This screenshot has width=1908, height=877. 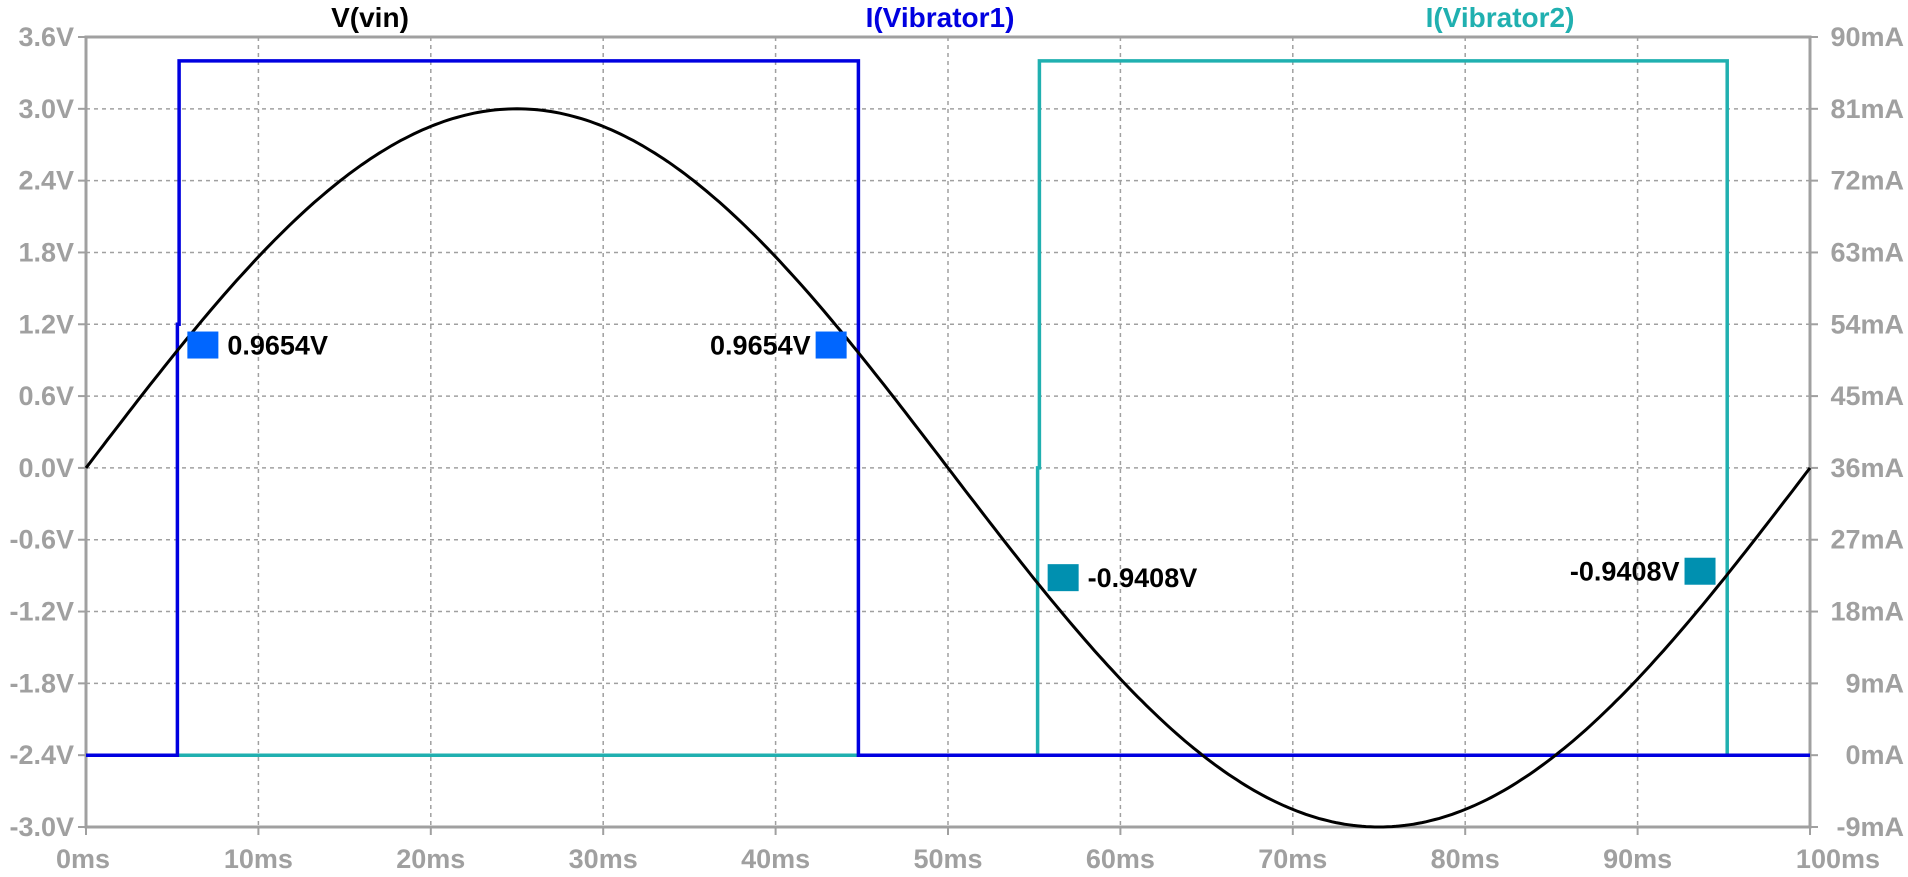 What do you see at coordinates (775, 859) in the screenshot?
I see `x-tick-label: 40ms` at bounding box center [775, 859].